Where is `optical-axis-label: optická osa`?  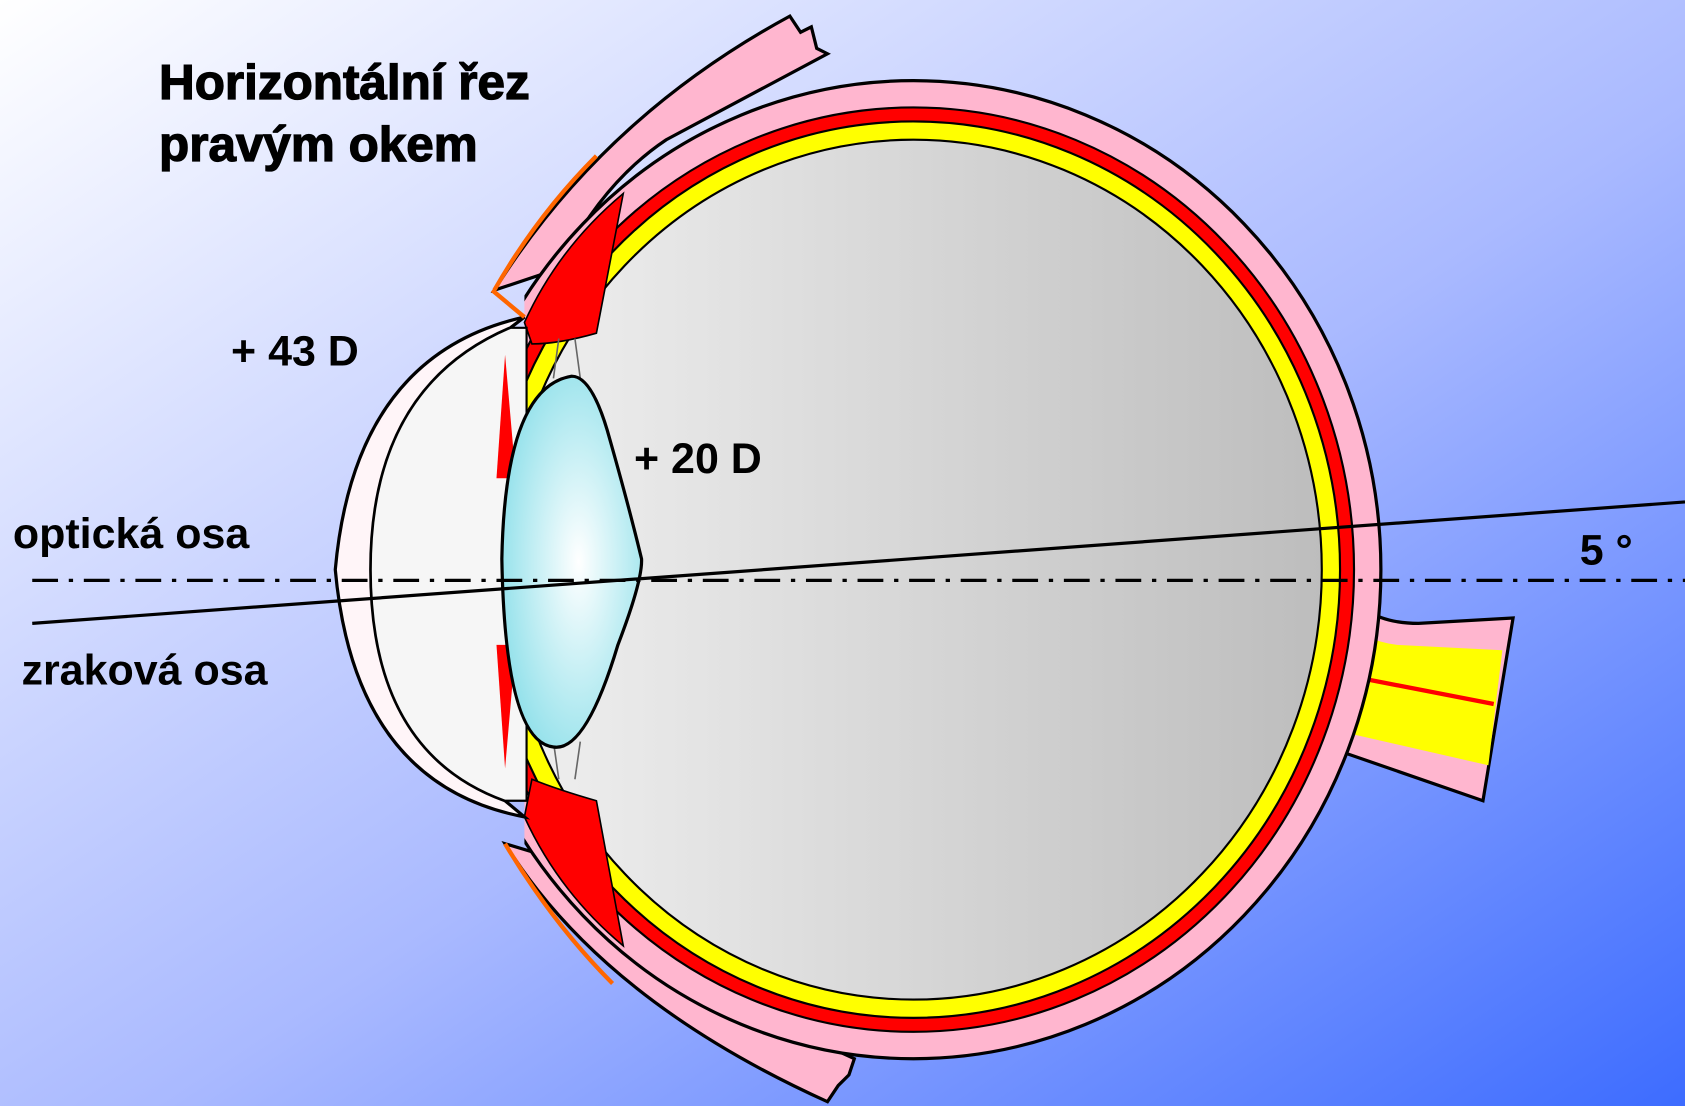 optical-axis-label: optická osa is located at coordinates (131, 534).